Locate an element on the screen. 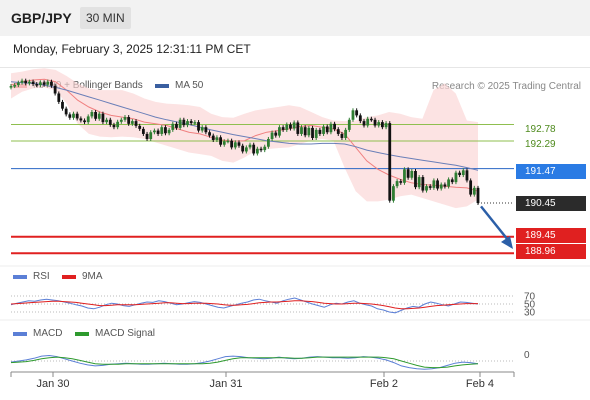 The height and width of the screenshot is (400, 590). macd-line is located at coordinates (244, 362).